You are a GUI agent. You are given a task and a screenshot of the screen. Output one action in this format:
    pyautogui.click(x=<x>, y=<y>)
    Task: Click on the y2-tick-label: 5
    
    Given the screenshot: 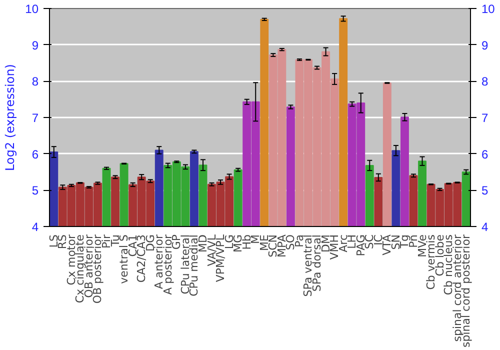 What is the action you would take?
    pyautogui.click(x=485, y=191)
    